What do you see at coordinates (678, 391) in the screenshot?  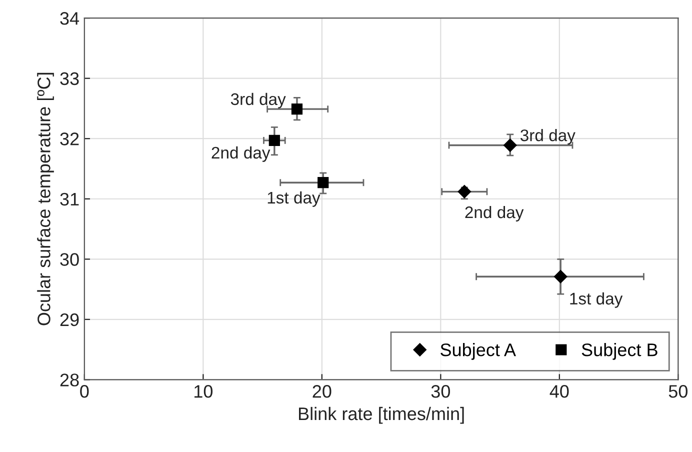 I see `x-tick-label: 50` at bounding box center [678, 391].